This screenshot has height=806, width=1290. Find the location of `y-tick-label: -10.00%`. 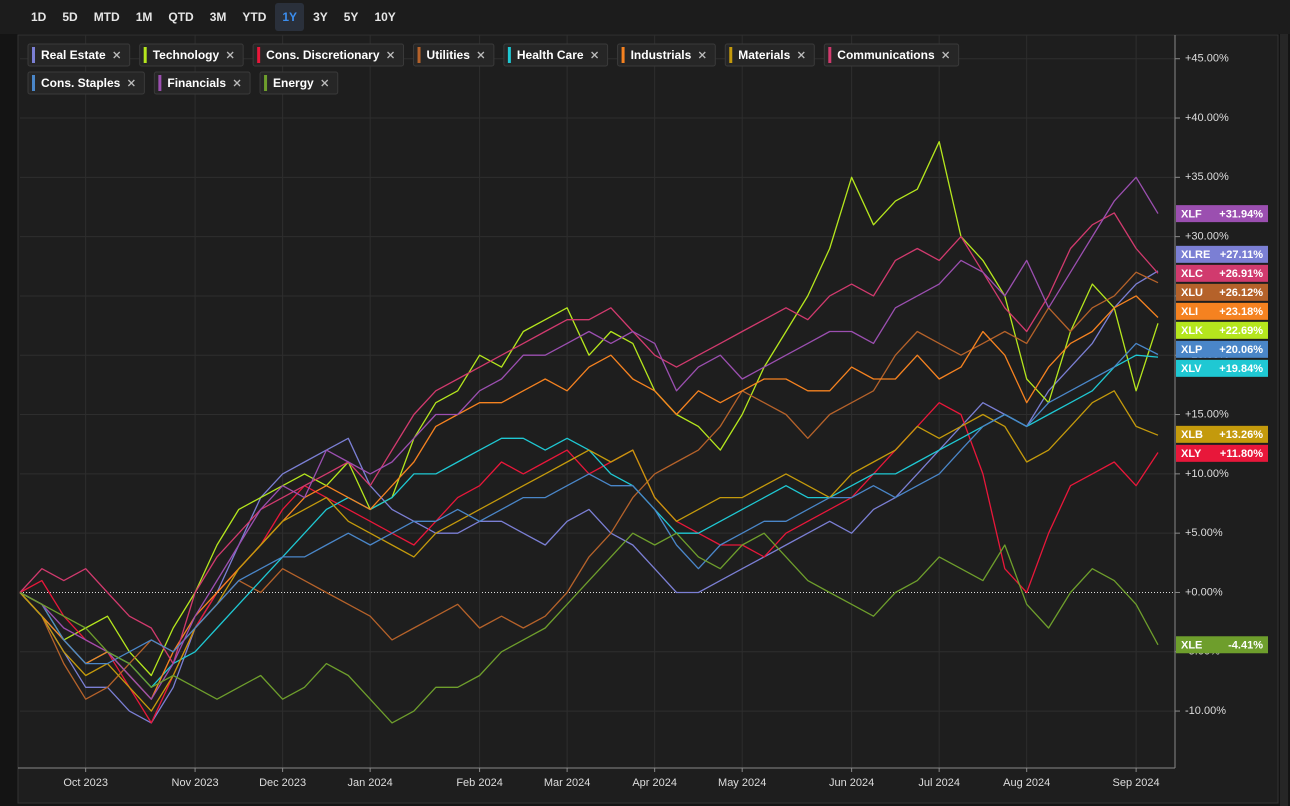

y-tick-label: -10.00% is located at coordinates (1205, 711).